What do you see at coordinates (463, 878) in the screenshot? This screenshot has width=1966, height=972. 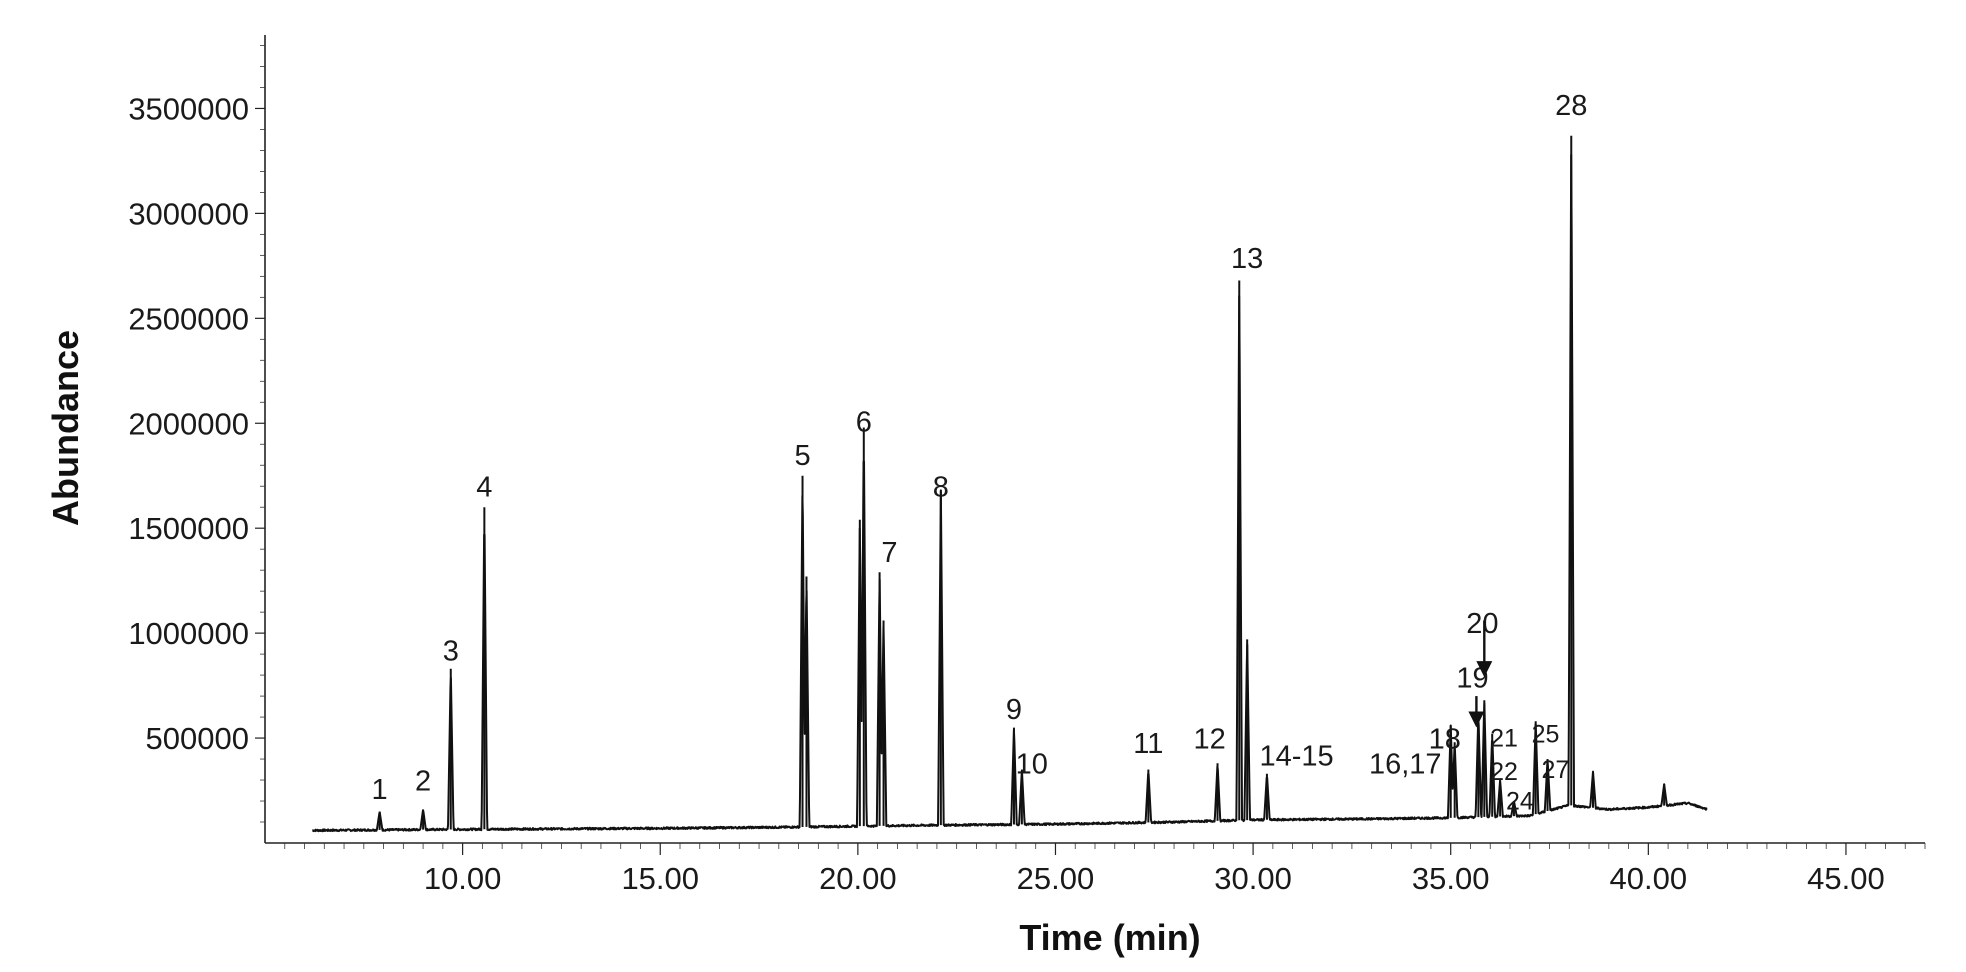 I see `x-tick-label: 10.00` at bounding box center [463, 878].